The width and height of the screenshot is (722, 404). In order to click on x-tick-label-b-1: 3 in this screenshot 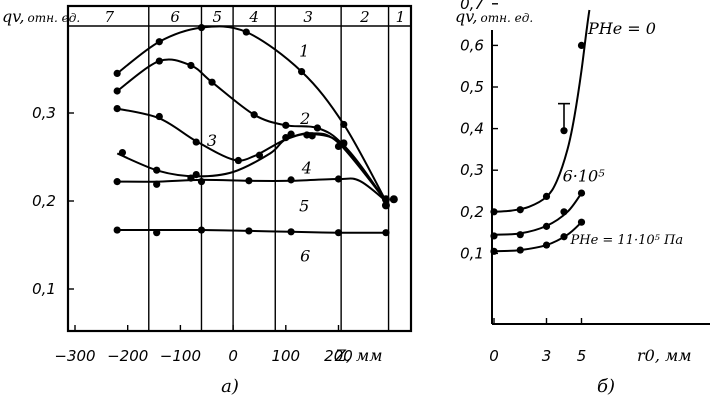, I will do `click(547, 356)`.